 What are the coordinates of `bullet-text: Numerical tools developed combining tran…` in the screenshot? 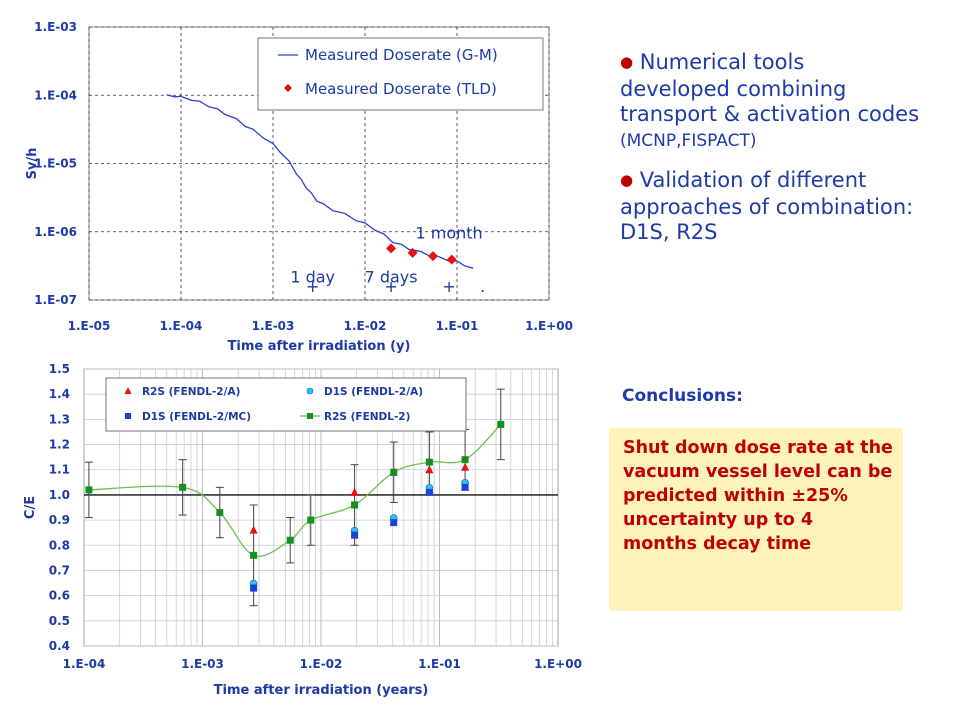 It's located at (770, 88).